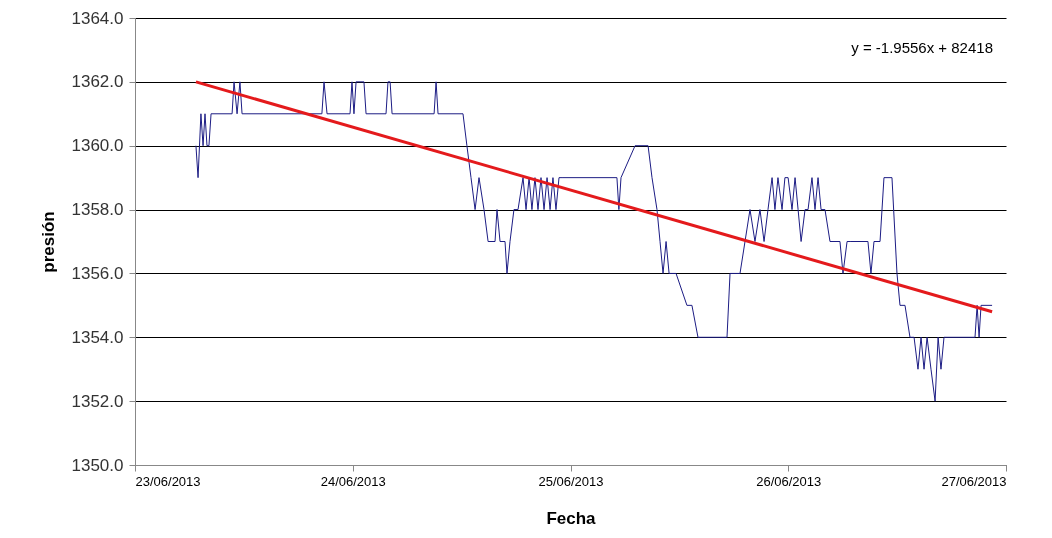  Describe the element at coordinates (571, 518) in the screenshot. I see `x-axis-title: Fecha` at that location.